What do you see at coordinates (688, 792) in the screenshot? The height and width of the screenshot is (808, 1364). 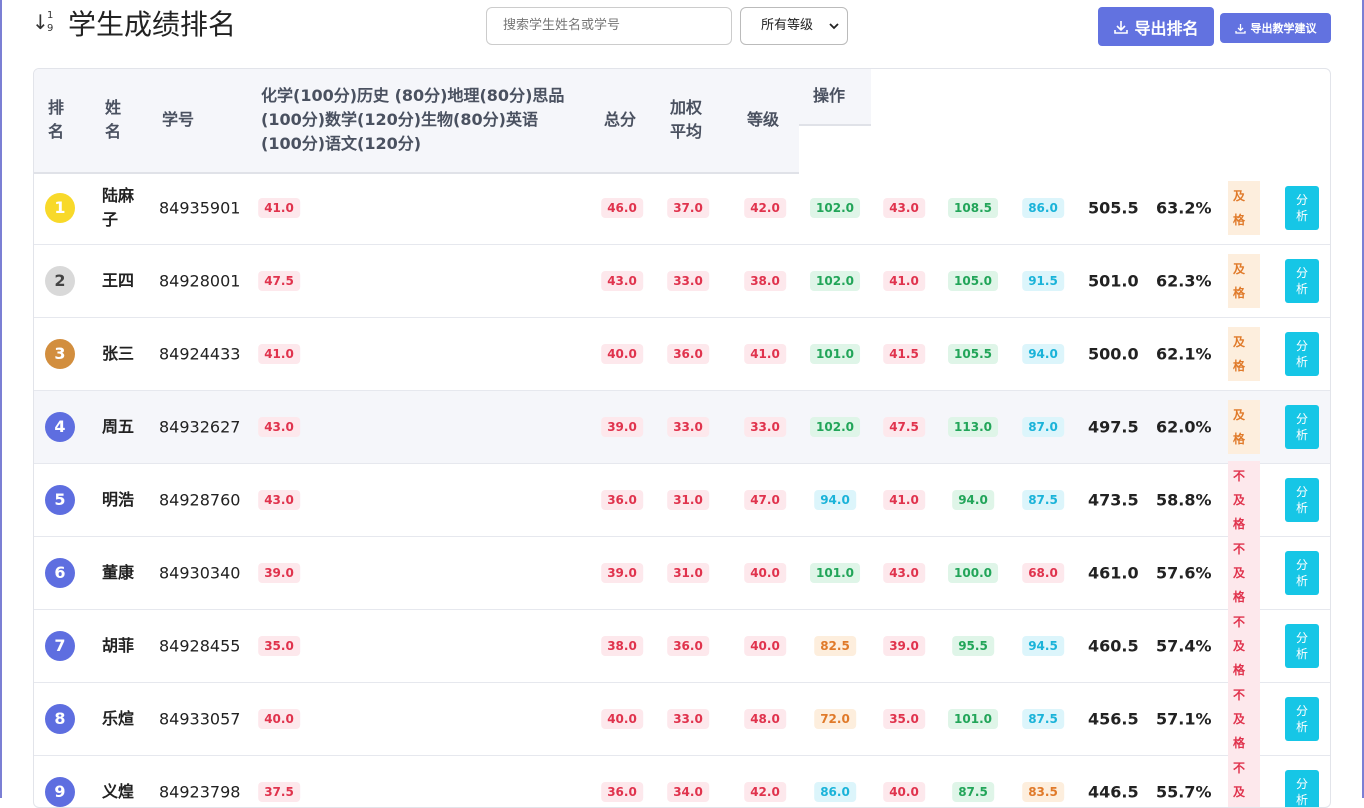 I see `score-badge: 34.0` at bounding box center [688, 792].